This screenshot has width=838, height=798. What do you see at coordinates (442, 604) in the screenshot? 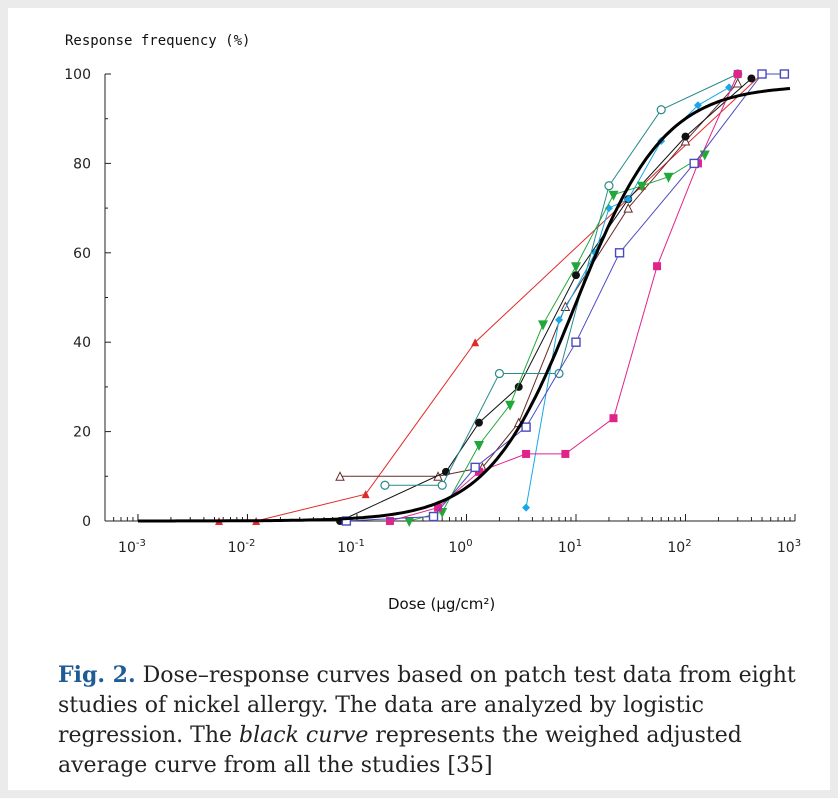
I see `x-axis-label: Dose (µg/cm²)` at bounding box center [442, 604].